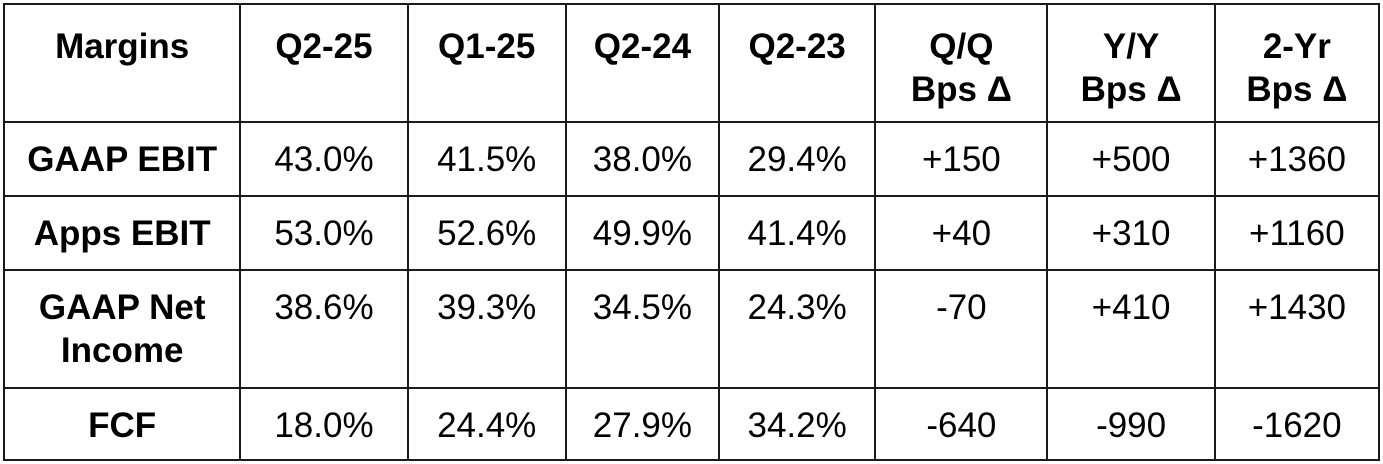  Describe the element at coordinates (1297, 424) in the screenshot. I see `table-cell: -1620` at that location.